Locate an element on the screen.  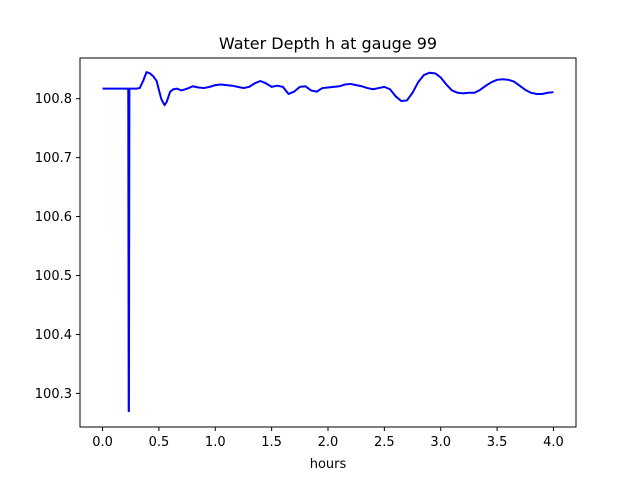
x-axis-label: hours is located at coordinates (328, 464).